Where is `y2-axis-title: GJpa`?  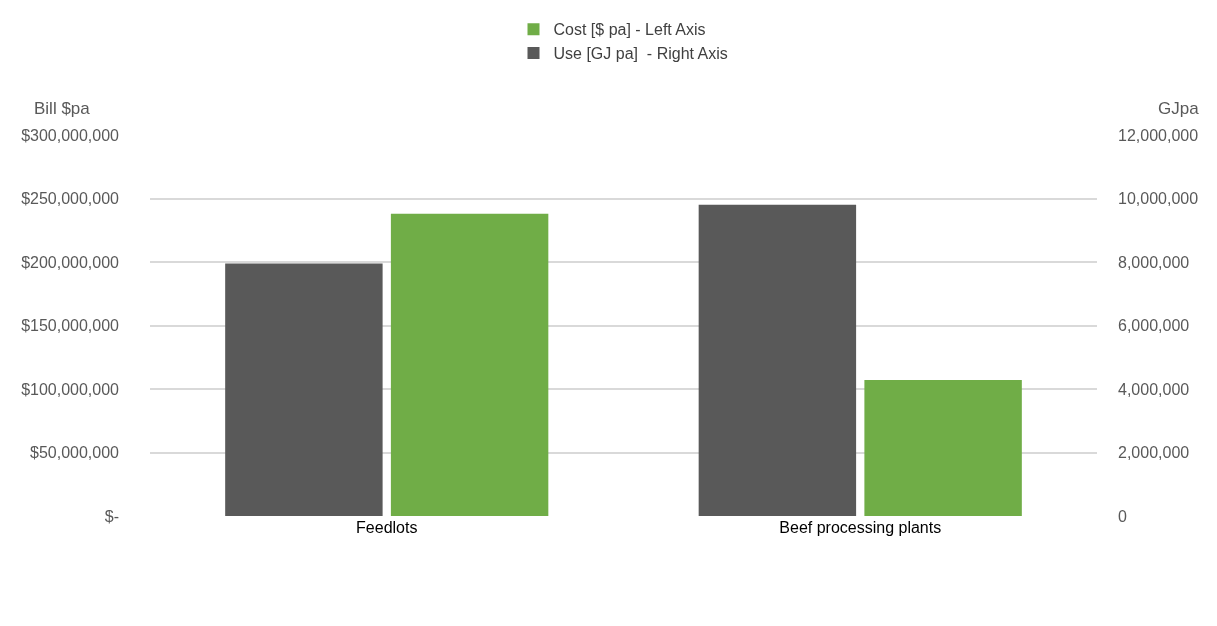
y2-axis-title: GJpa is located at coordinates (1179, 108).